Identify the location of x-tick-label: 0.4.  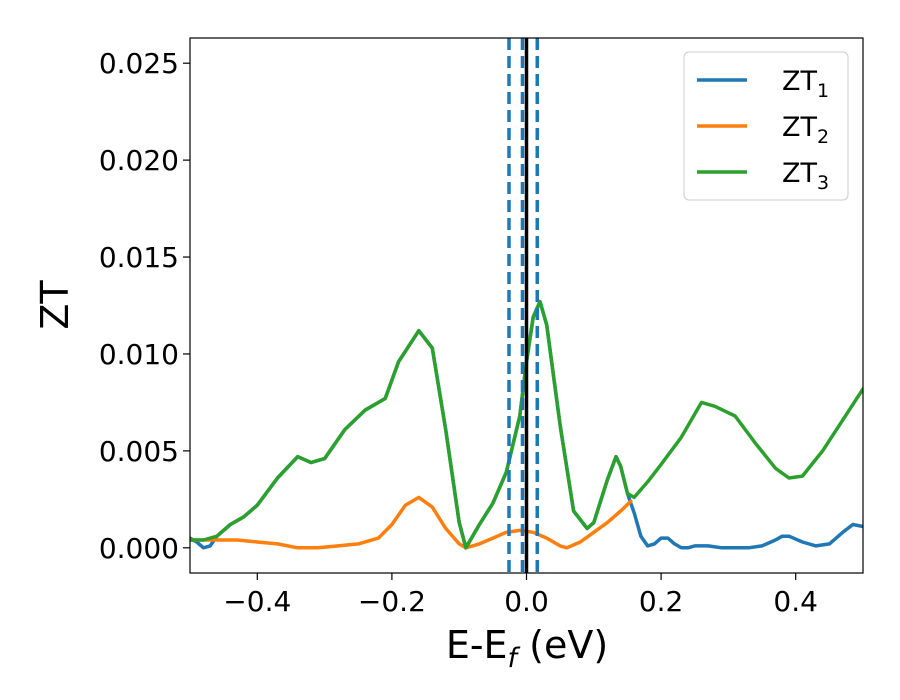
(795, 601).